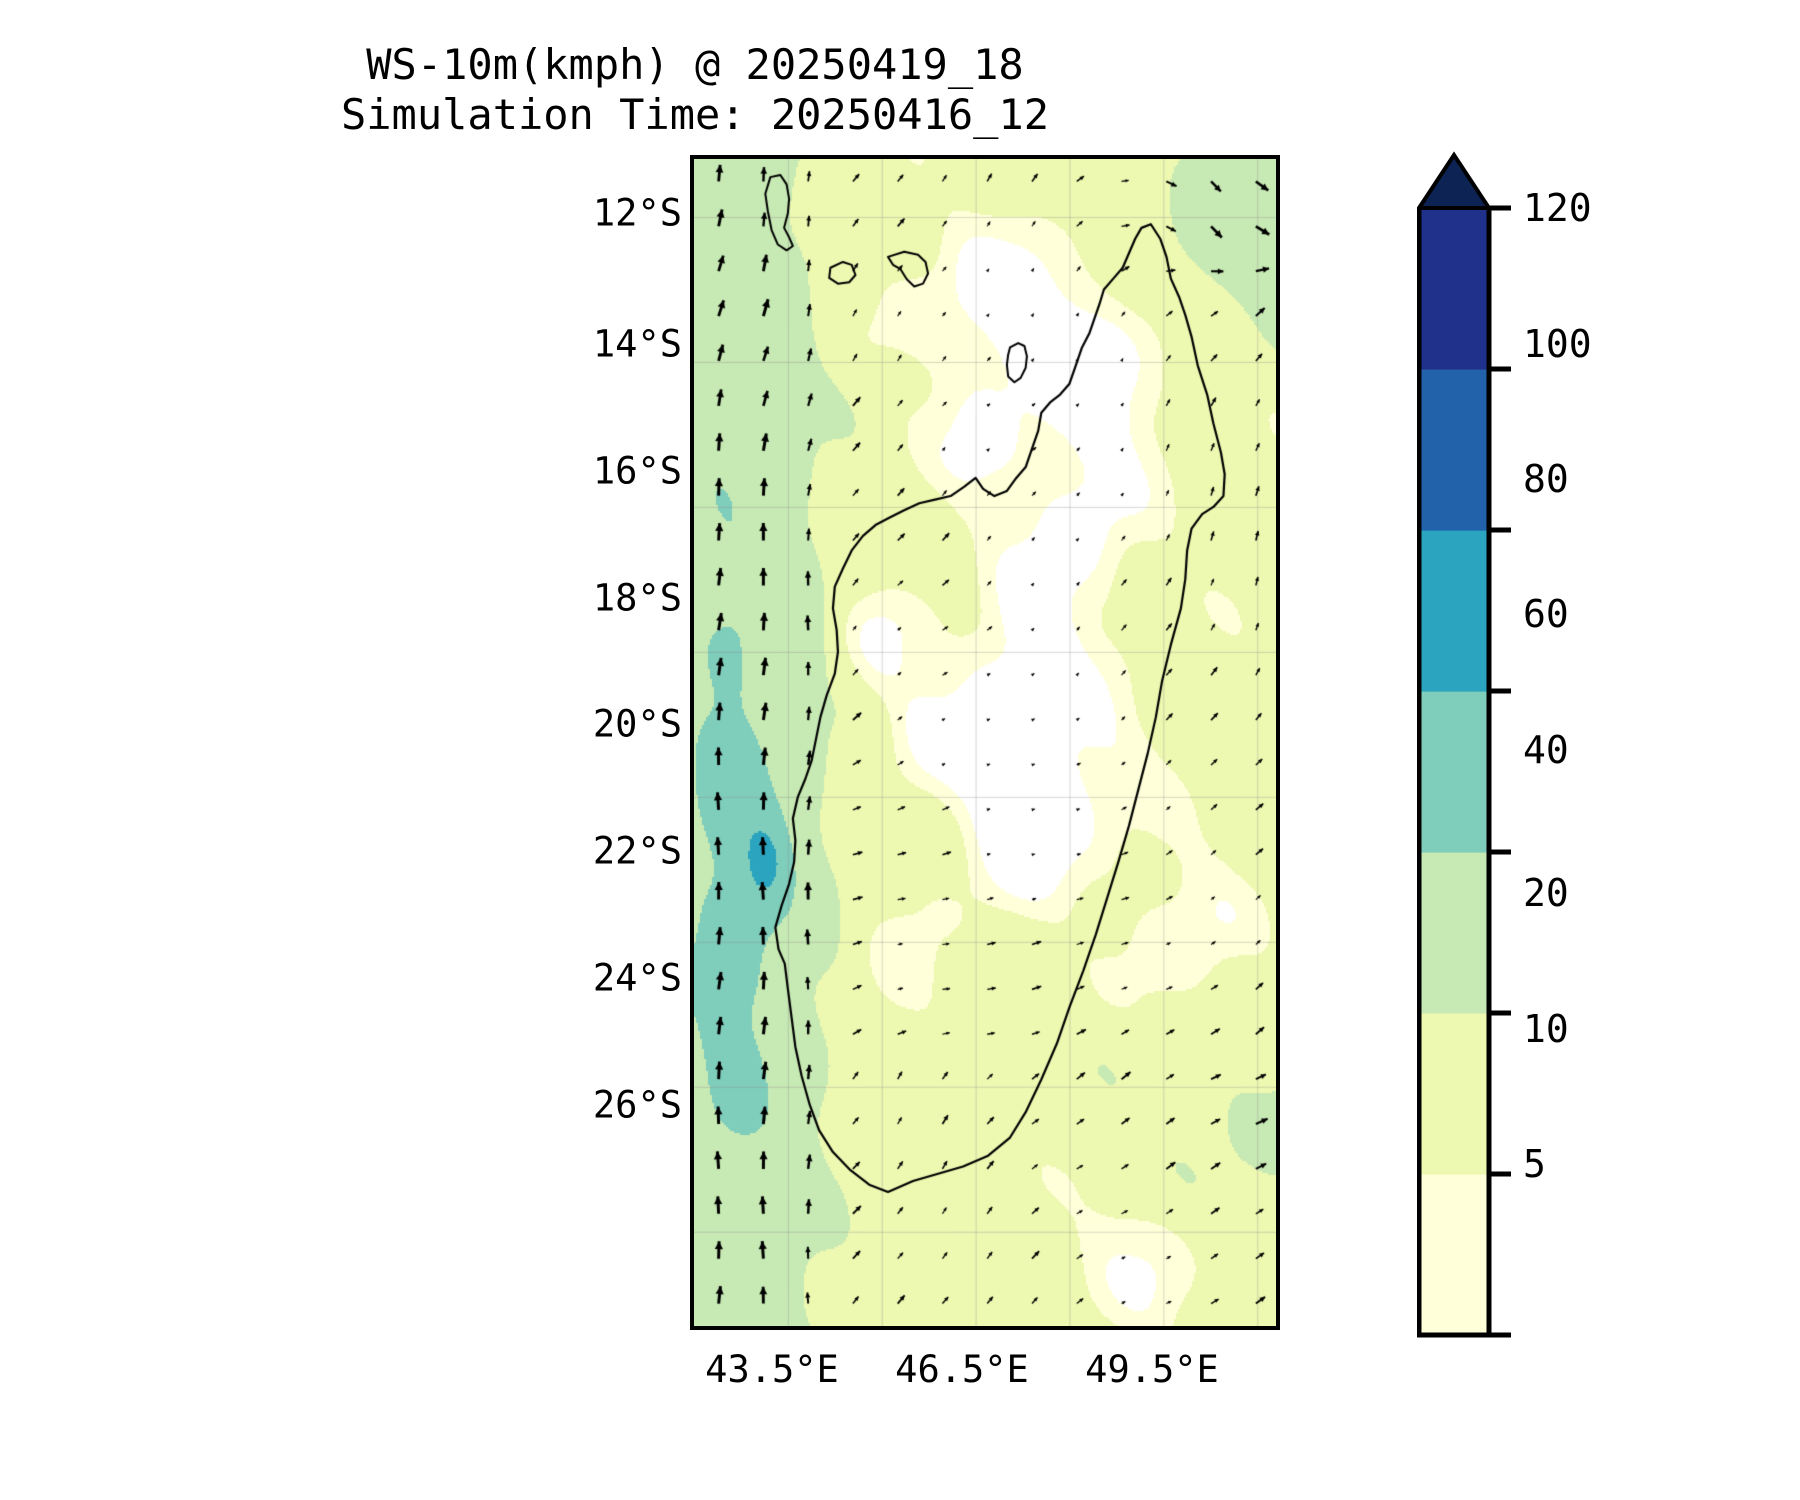  Describe the element at coordinates (637, 978) in the screenshot. I see `ytick-label-24S: 24°S` at that location.